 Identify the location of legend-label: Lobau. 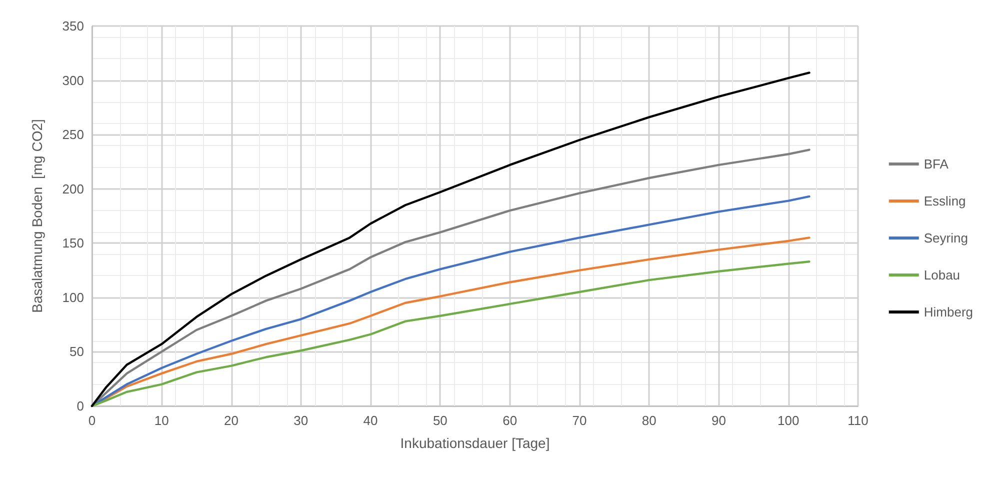
(942, 275).